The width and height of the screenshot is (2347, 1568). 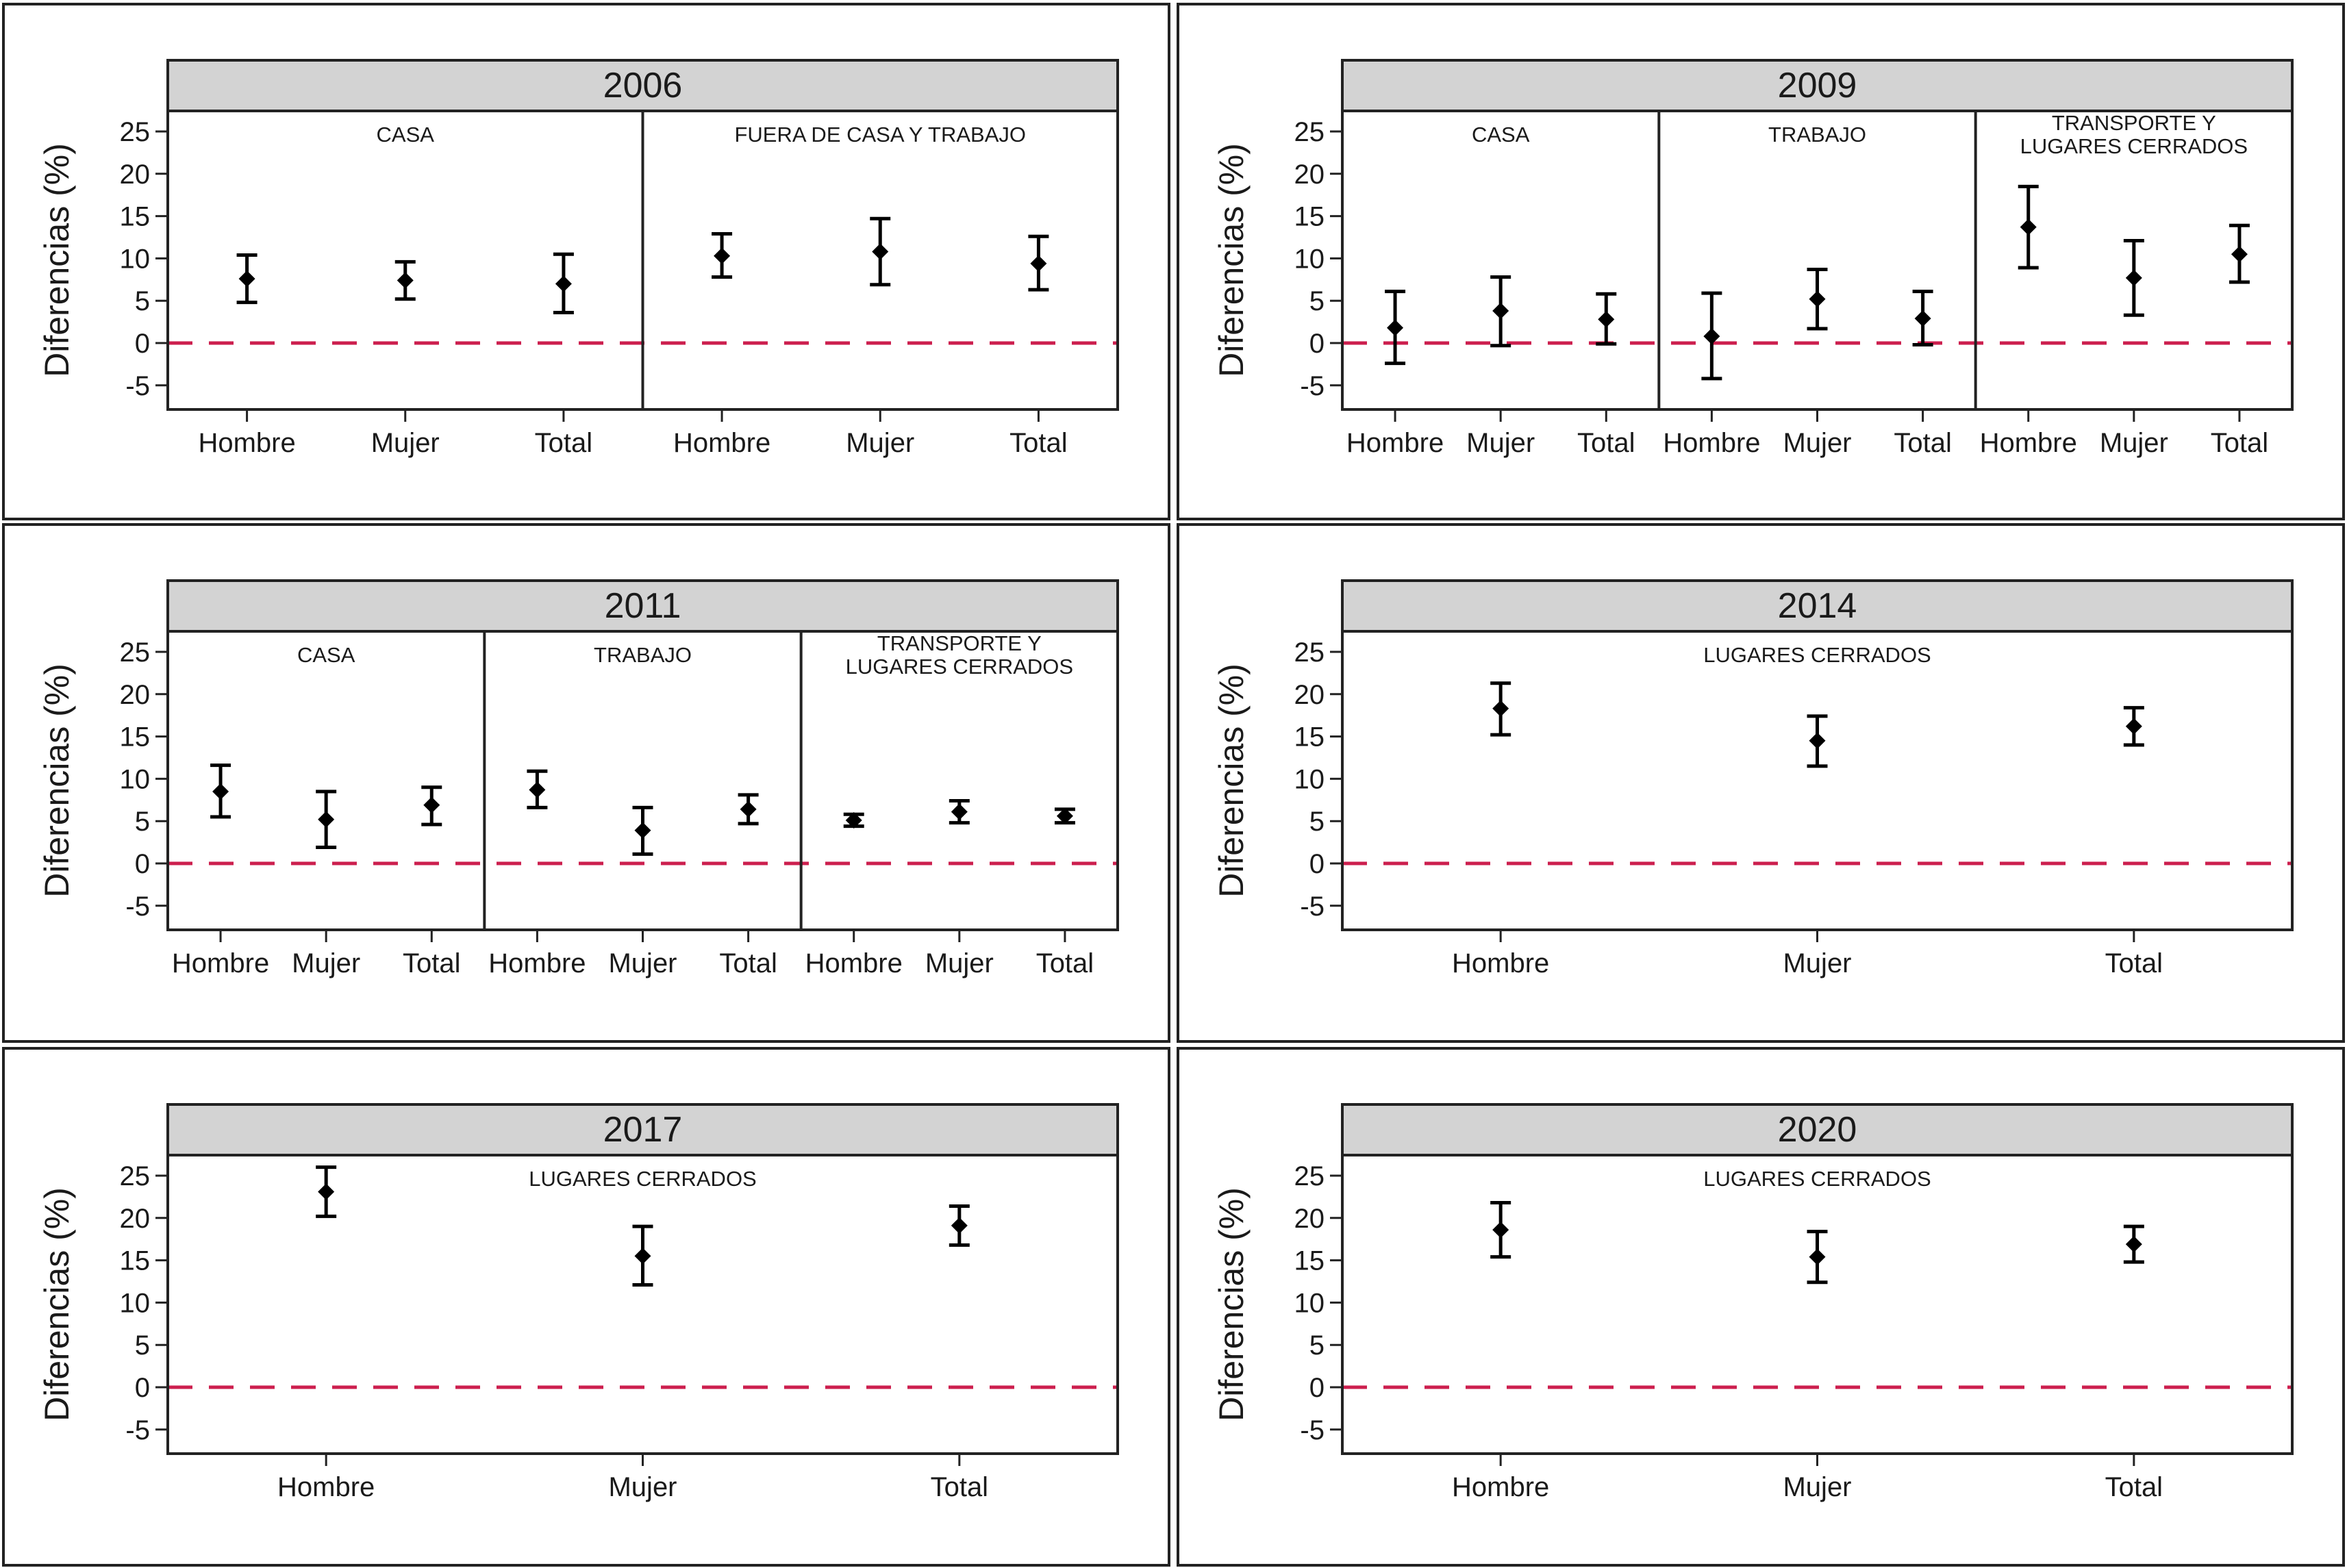 I want to click on panel-label-line: TRABAJO, so click(x=1817, y=135).